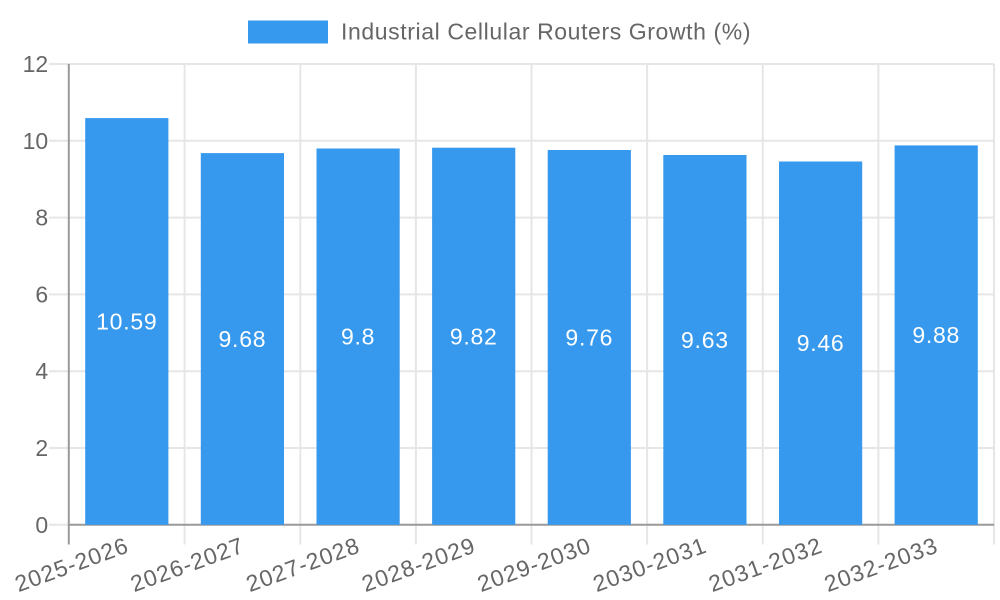 The height and width of the screenshot is (600, 1000). What do you see at coordinates (303, 564) in the screenshot?
I see `svg-text: 2027-2028` at bounding box center [303, 564].